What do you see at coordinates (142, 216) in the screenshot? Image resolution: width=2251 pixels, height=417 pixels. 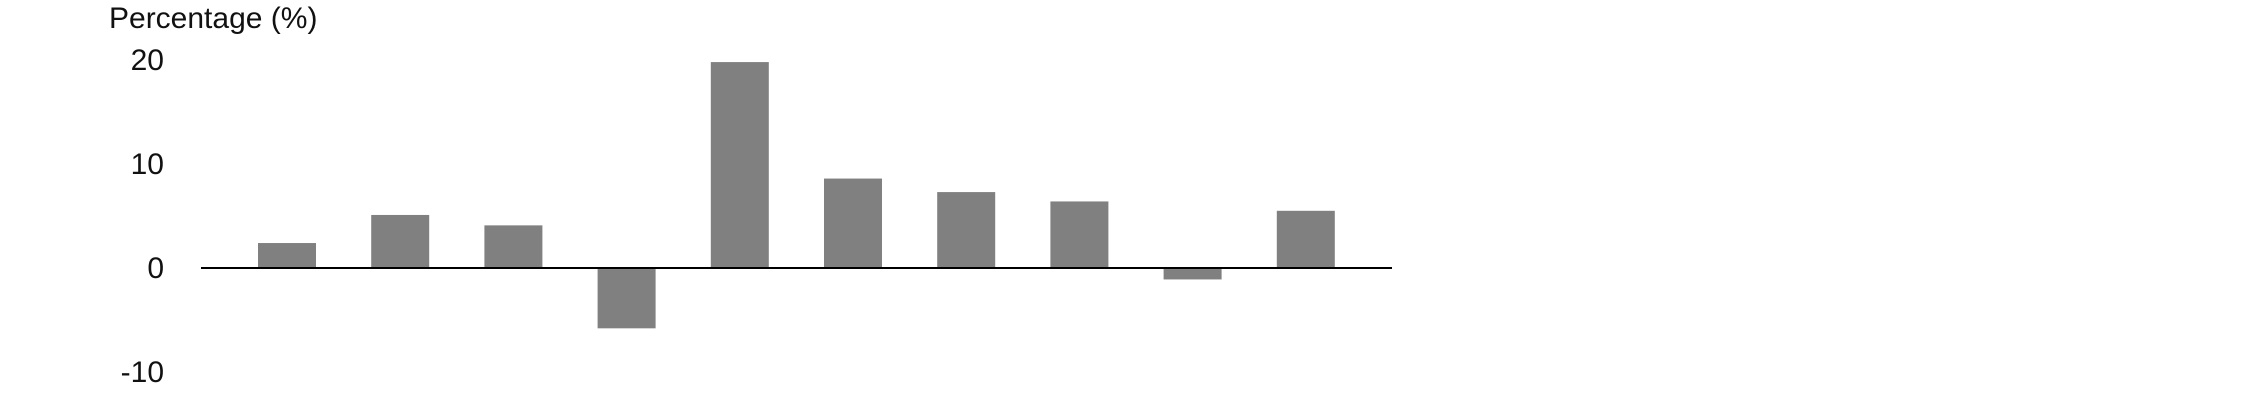 I see `y-axis-ticks: 20 10 0 -10` at bounding box center [142, 216].